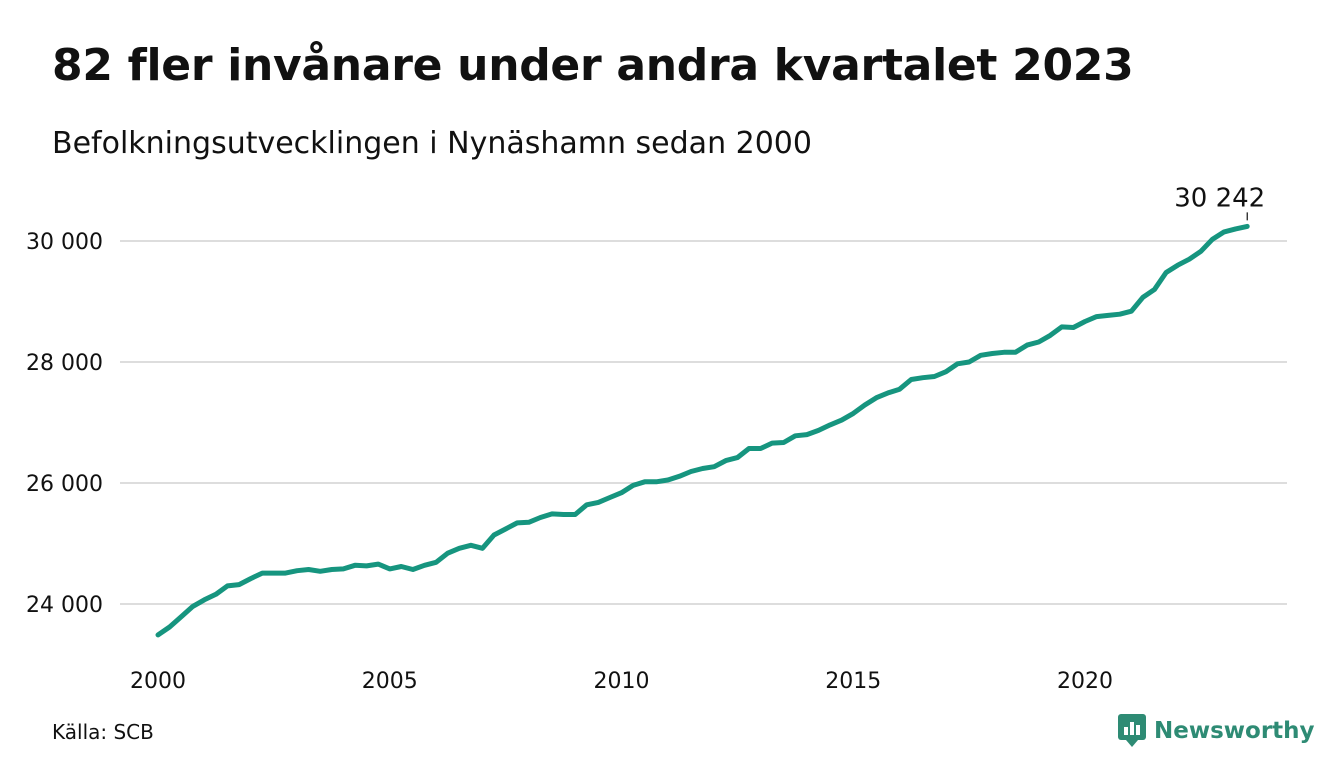 The height and width of the screenshot is (780, 1340). I want to click on end-value-label-group: 30 242, so click(1219, 202).